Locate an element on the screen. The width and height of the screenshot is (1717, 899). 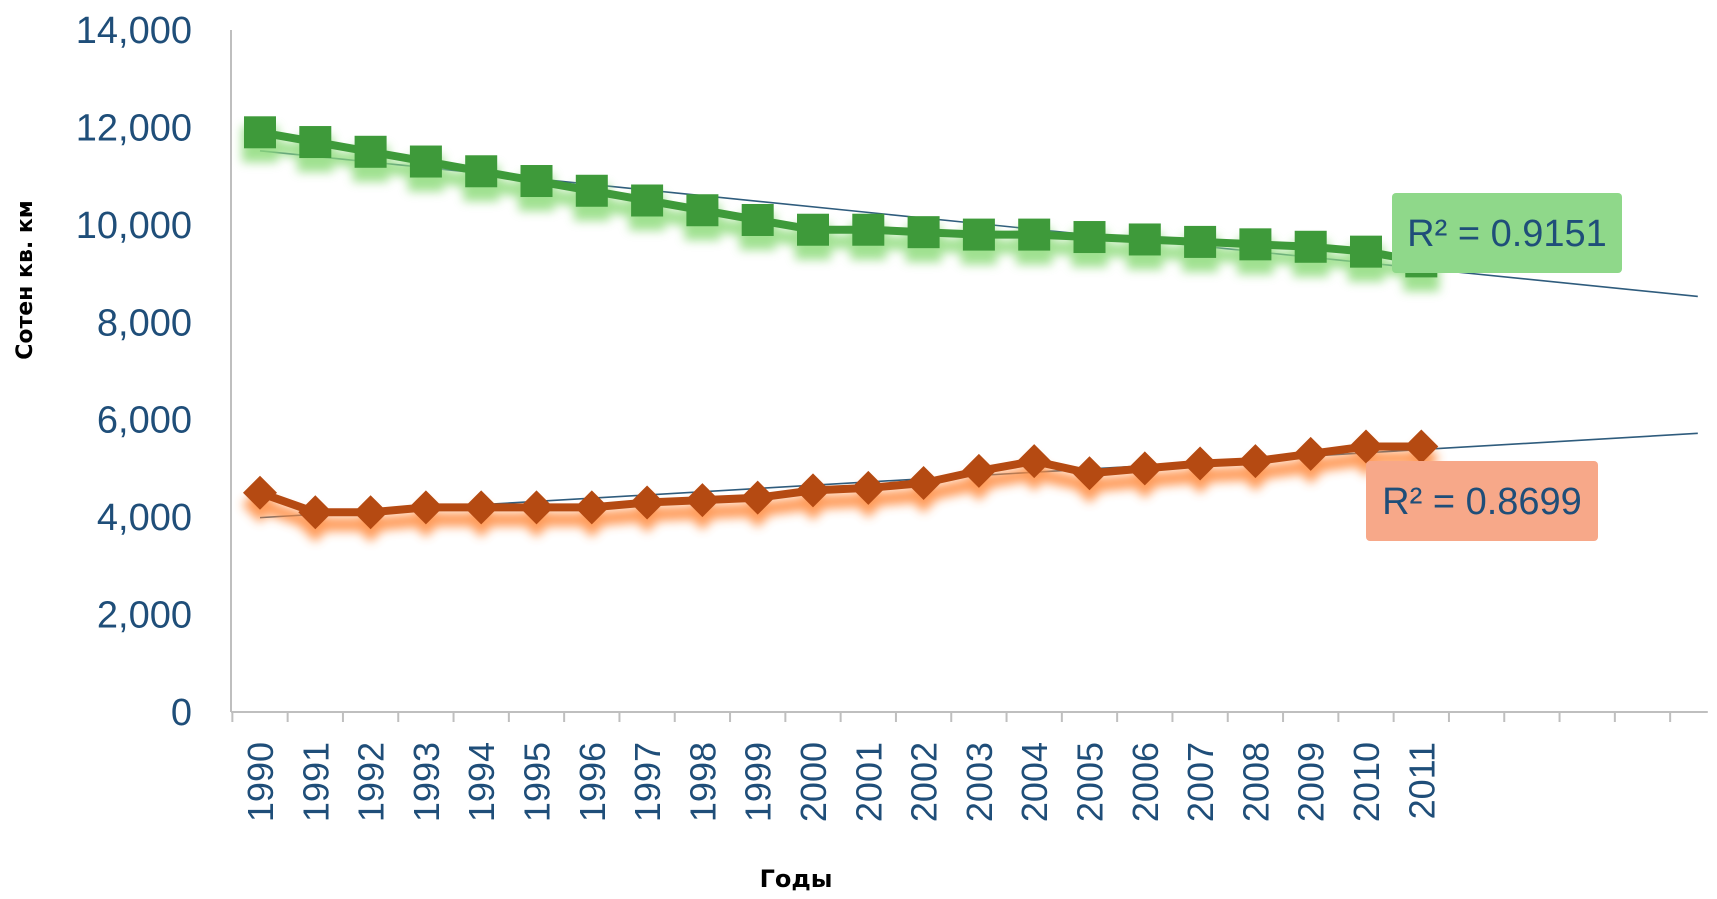
x-tick-label: 2005 is located at coordinates (1090, 782).